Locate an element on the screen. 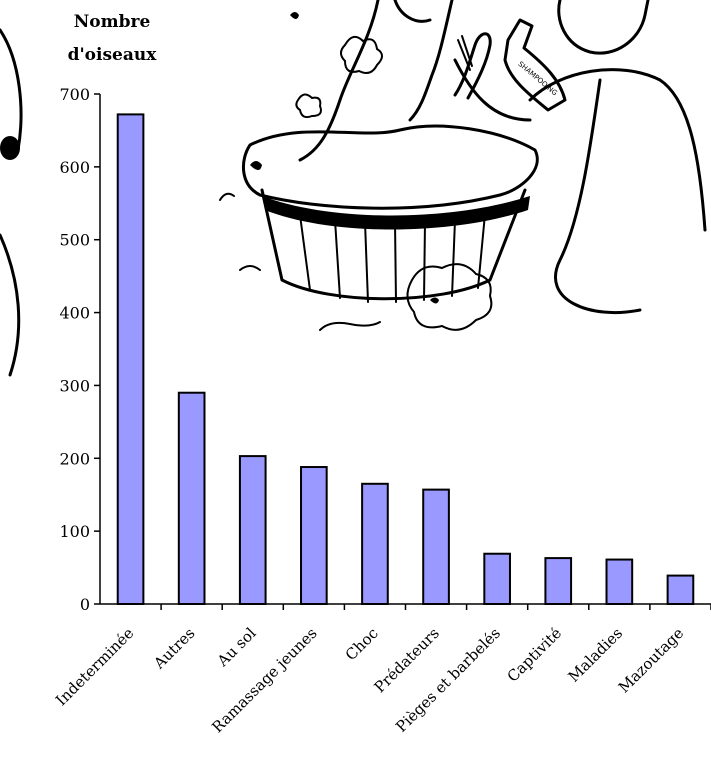 Image resolution: width=711 pixels, height=766 pixels. y-ticks: 0 100 200 300 400 500 600 700 is located at coordinates (79, 349).